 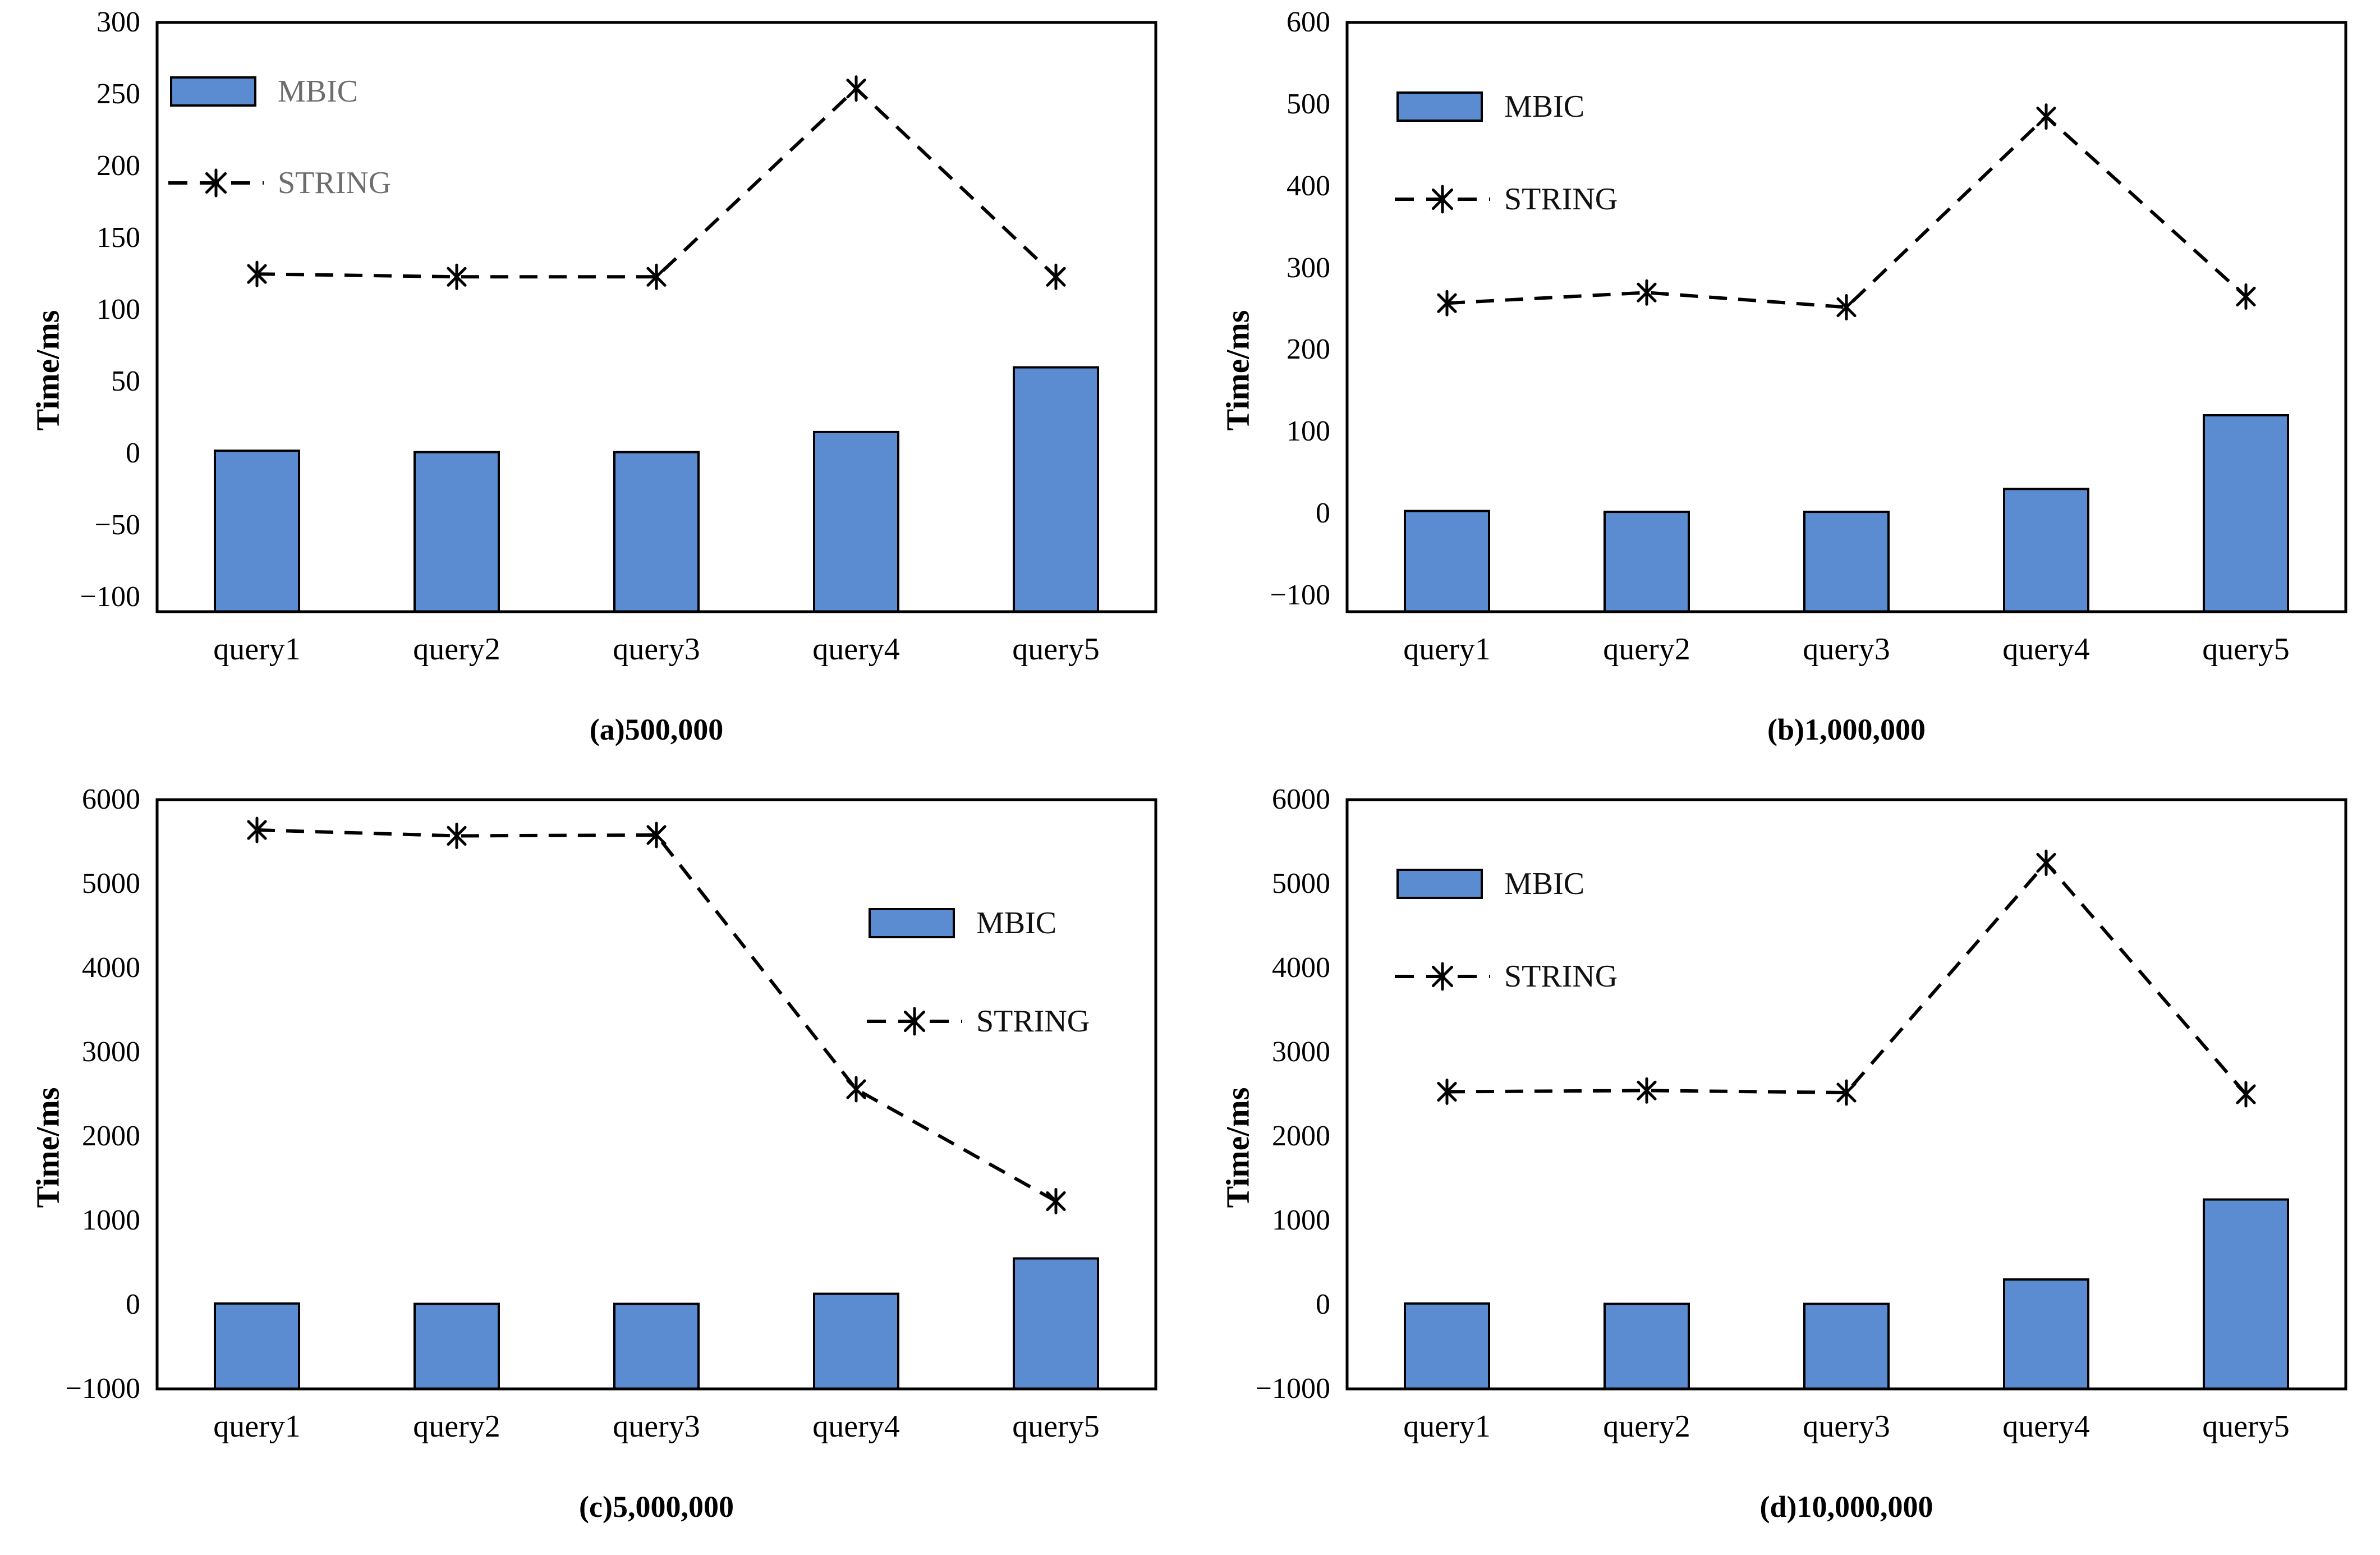 What do you see at coordinates (119, 238) in the screenshot?
I see `y-tick-label: 150` at bounding box center [119, 238].